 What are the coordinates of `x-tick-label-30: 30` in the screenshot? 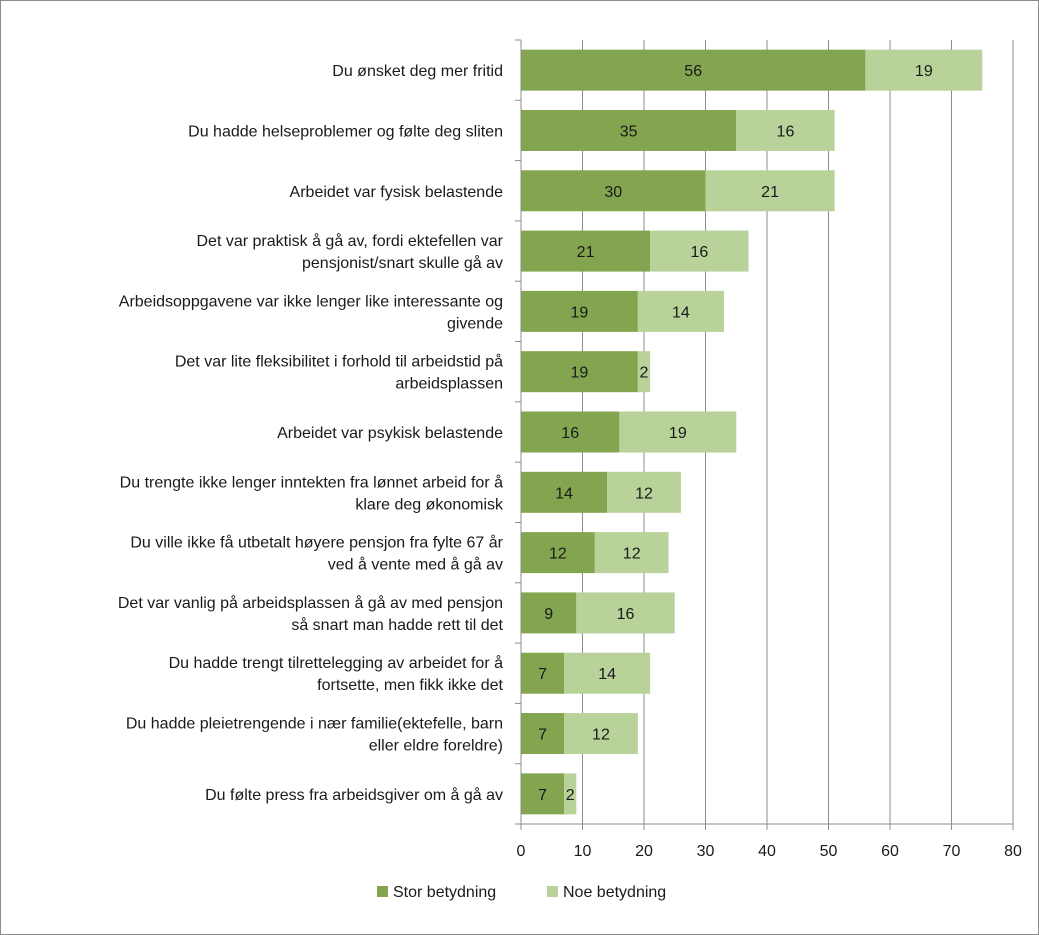 It's located at (706, 851).